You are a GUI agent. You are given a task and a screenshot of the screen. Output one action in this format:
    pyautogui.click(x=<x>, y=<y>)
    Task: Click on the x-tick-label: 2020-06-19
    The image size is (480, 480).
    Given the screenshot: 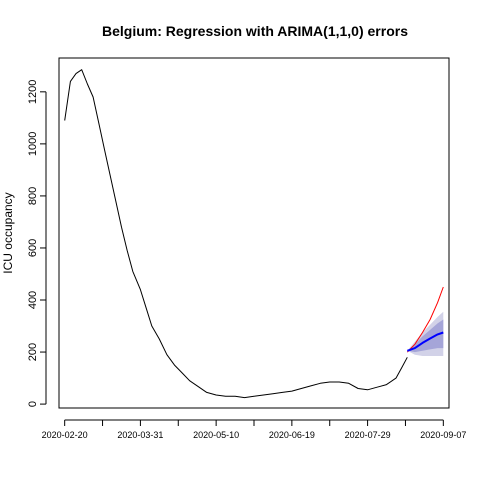 What is the action you would take?
    pyautogui.click(x=292, y=435)
    